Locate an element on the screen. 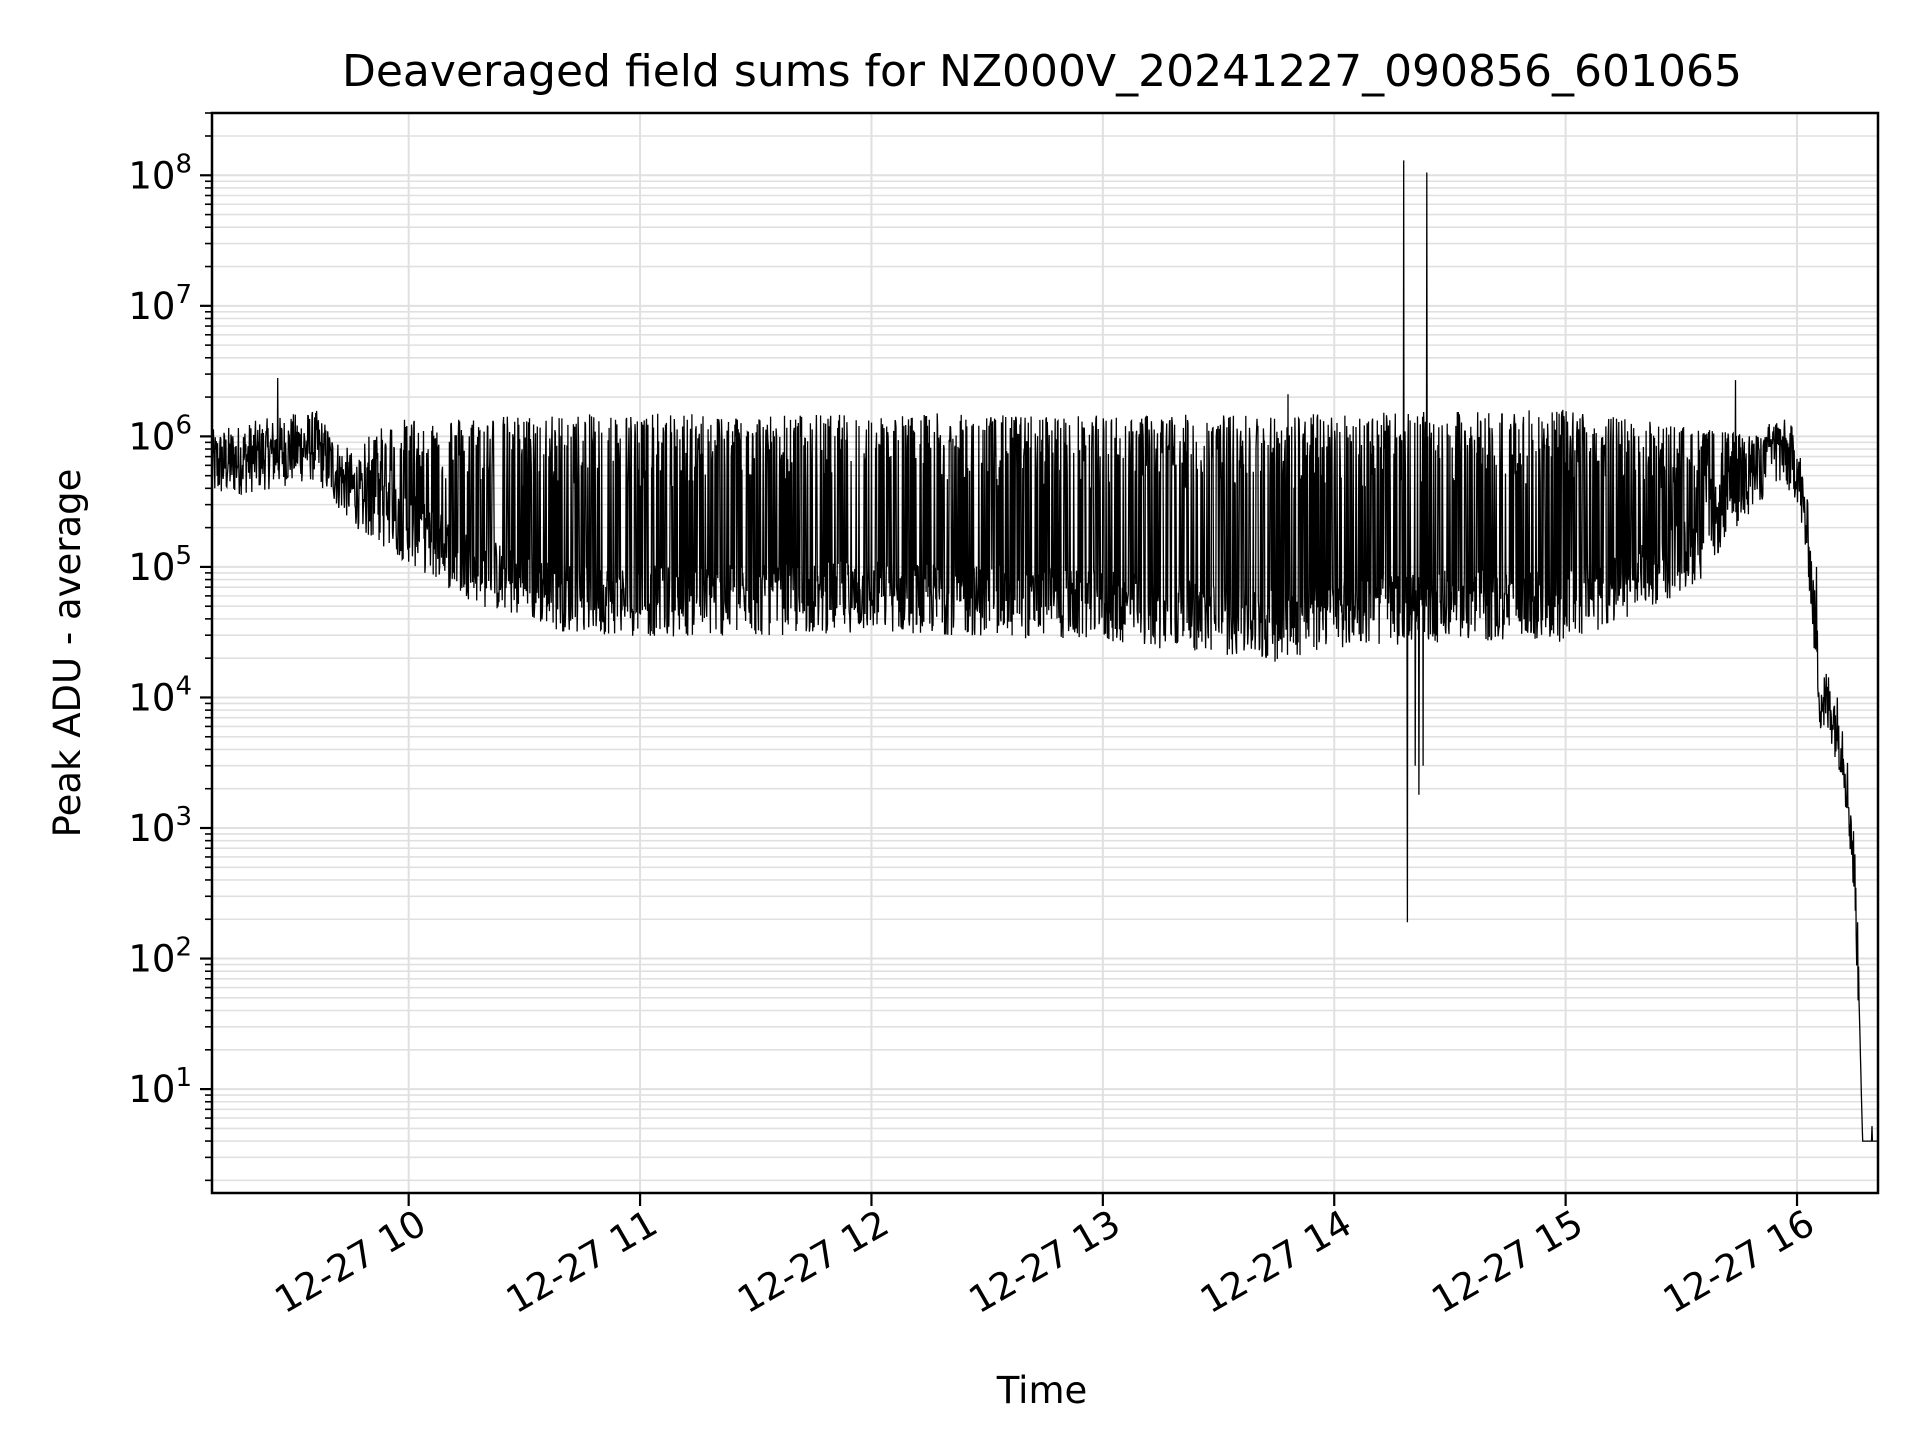 The height and width of the screenshot is (1440, 1920). y-tick-label: 10⁷ is located at coordinates (160, 304).